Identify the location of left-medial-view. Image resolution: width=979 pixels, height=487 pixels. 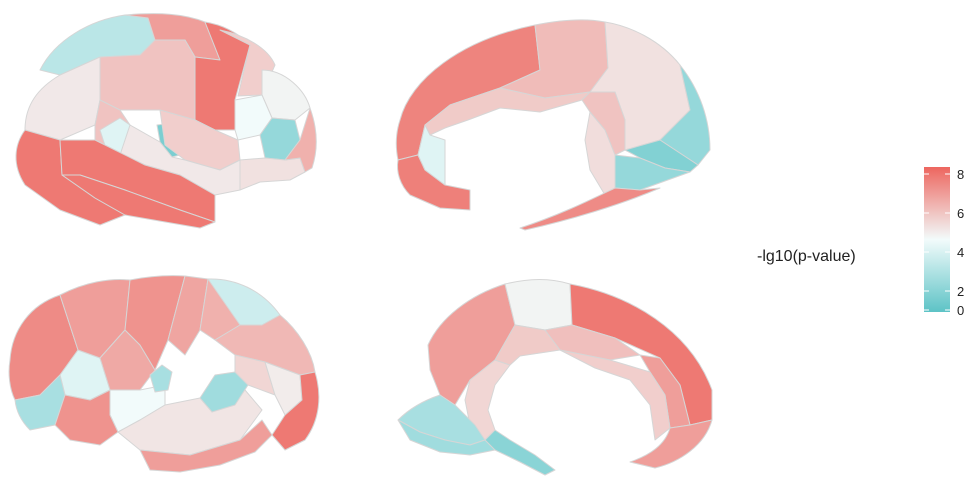
(553, 125).